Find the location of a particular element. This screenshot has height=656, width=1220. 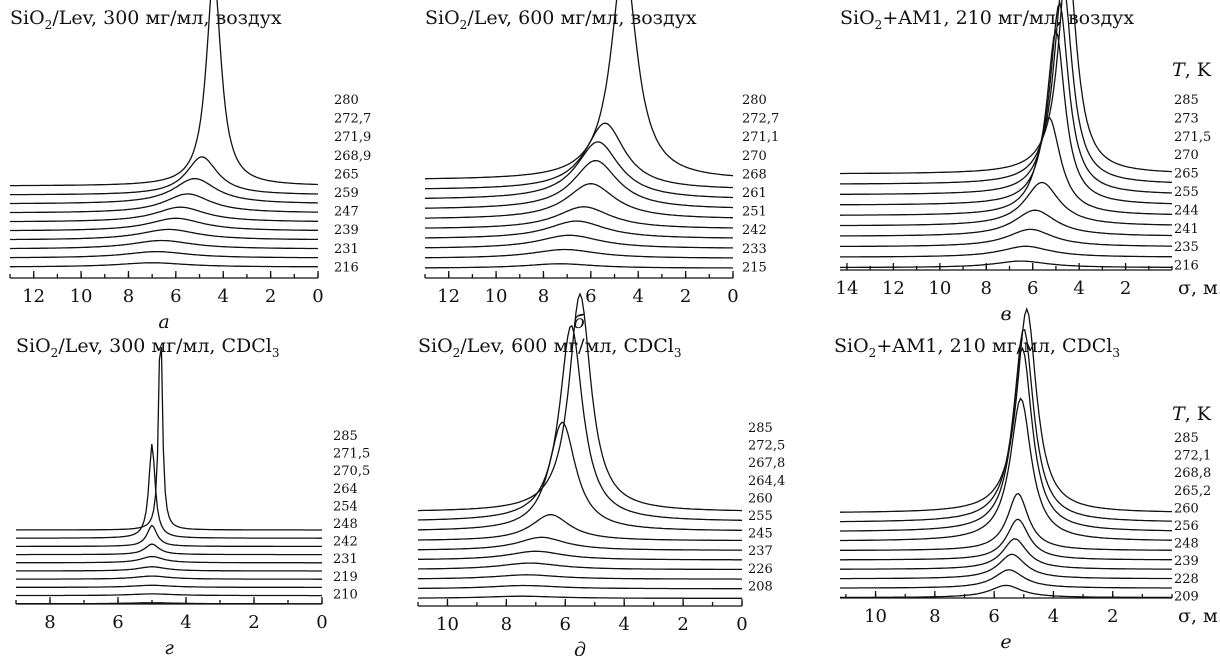

temperature-label: 237 is located at coordinates (760, 551).